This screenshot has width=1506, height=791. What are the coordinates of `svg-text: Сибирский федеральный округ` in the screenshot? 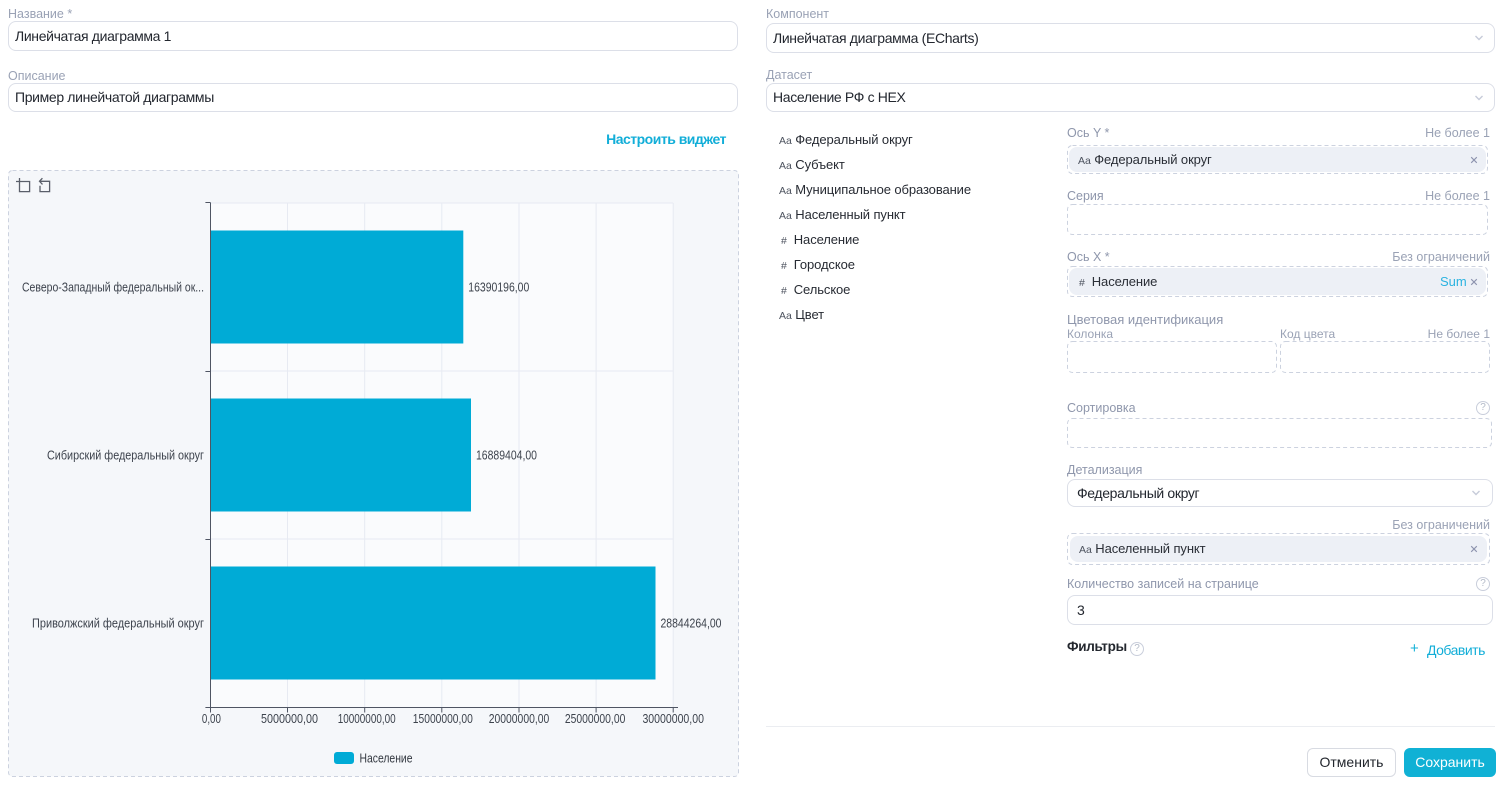 It's located at (125, 456).